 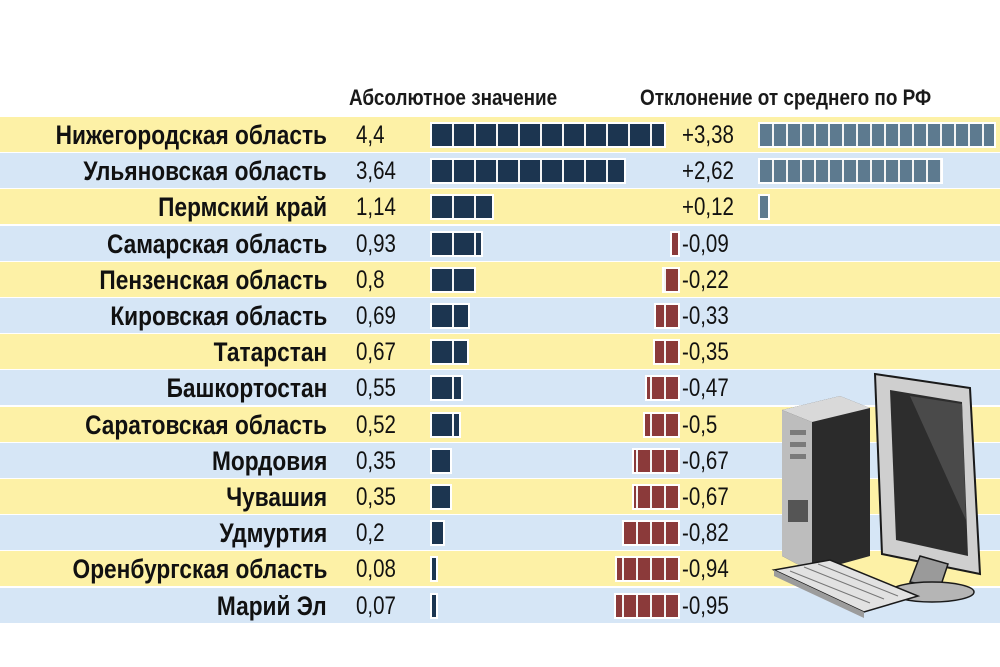 I want to click on deviation-value-label: -0,5, so click(x=700, y=424).